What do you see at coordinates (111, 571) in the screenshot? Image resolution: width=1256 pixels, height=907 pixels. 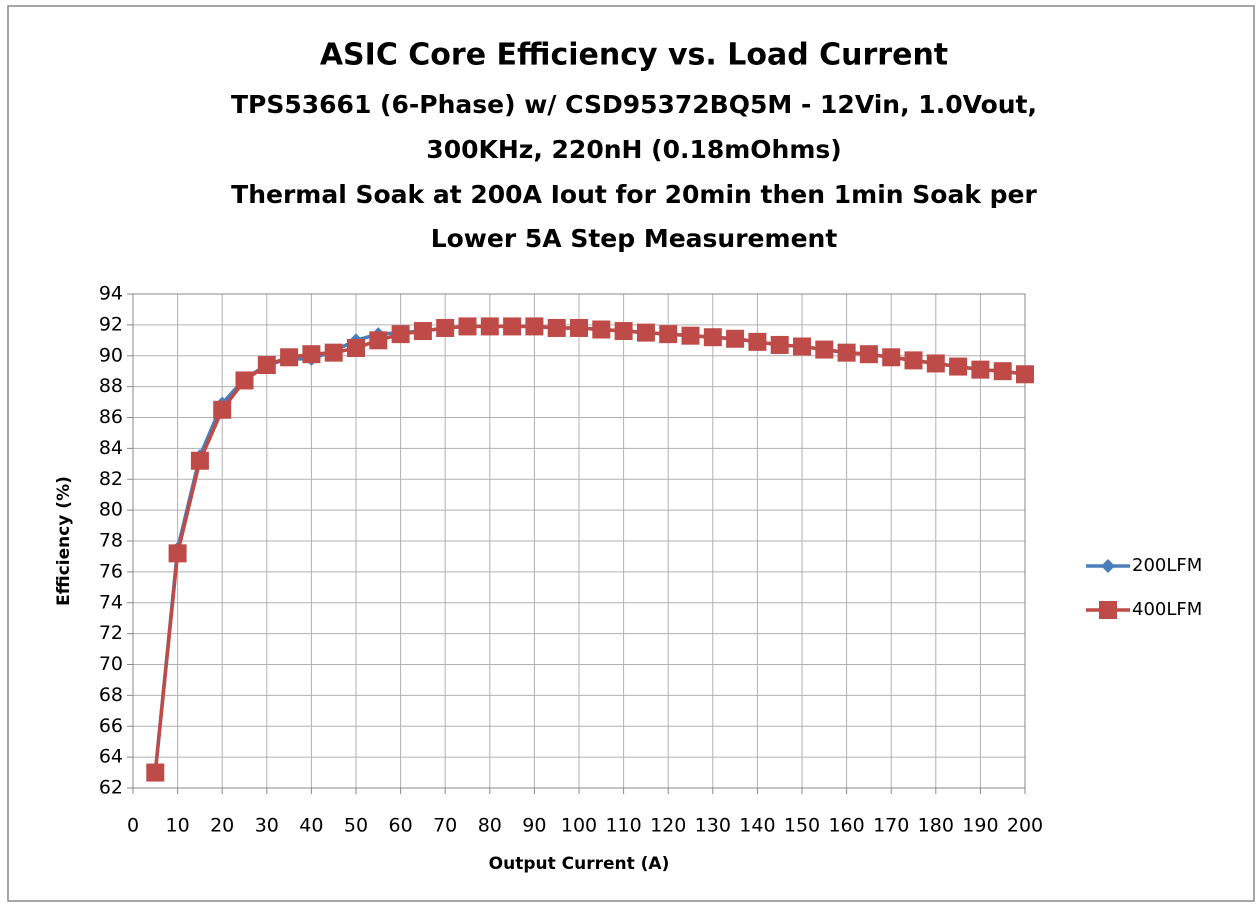 I see `y-tick-label: 76` at bounding box center [111, 571].